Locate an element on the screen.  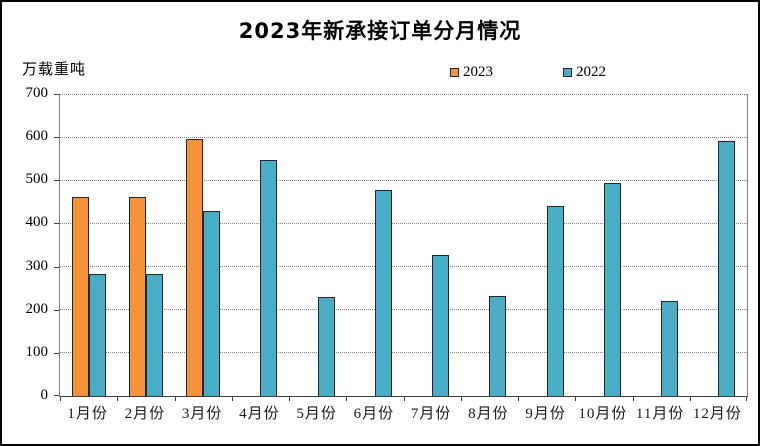
category-group-11月份 is located at coordinates (661, 245).